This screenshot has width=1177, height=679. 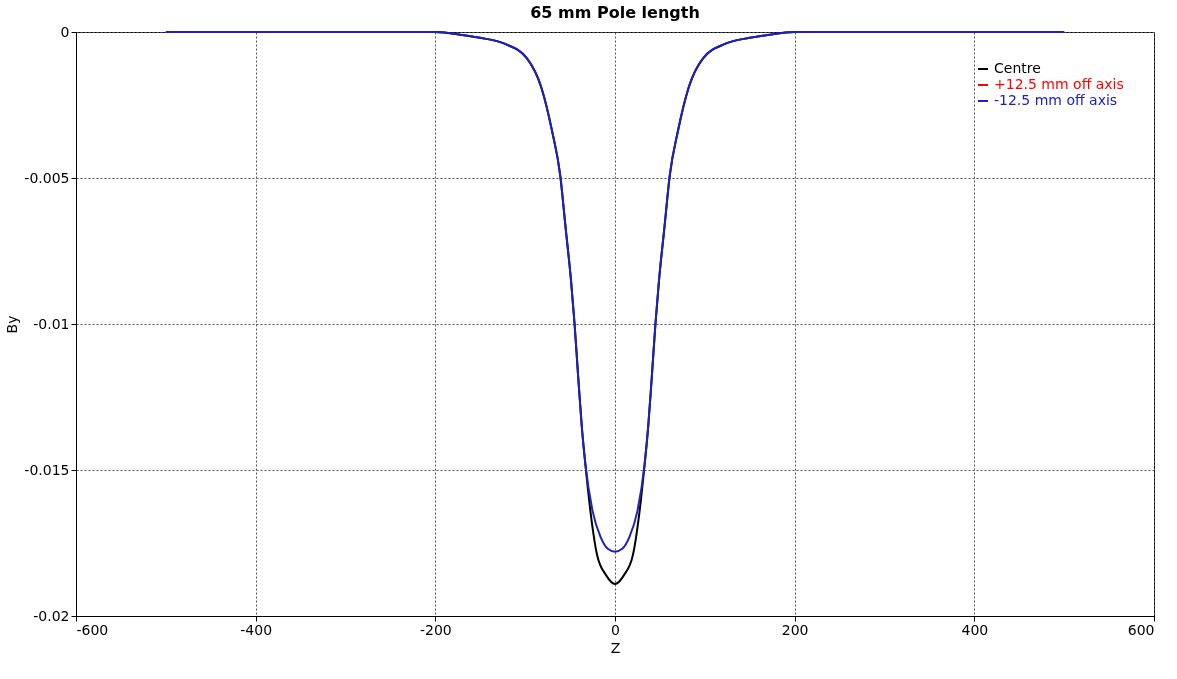 I want to click on y-tick-label: -0.01, so click(x=51, y=323).